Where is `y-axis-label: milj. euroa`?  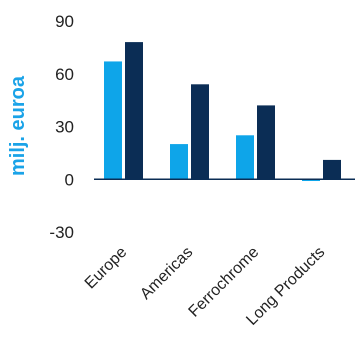 y-axis-label: milj. euroa is located at coordinates (18, 125).